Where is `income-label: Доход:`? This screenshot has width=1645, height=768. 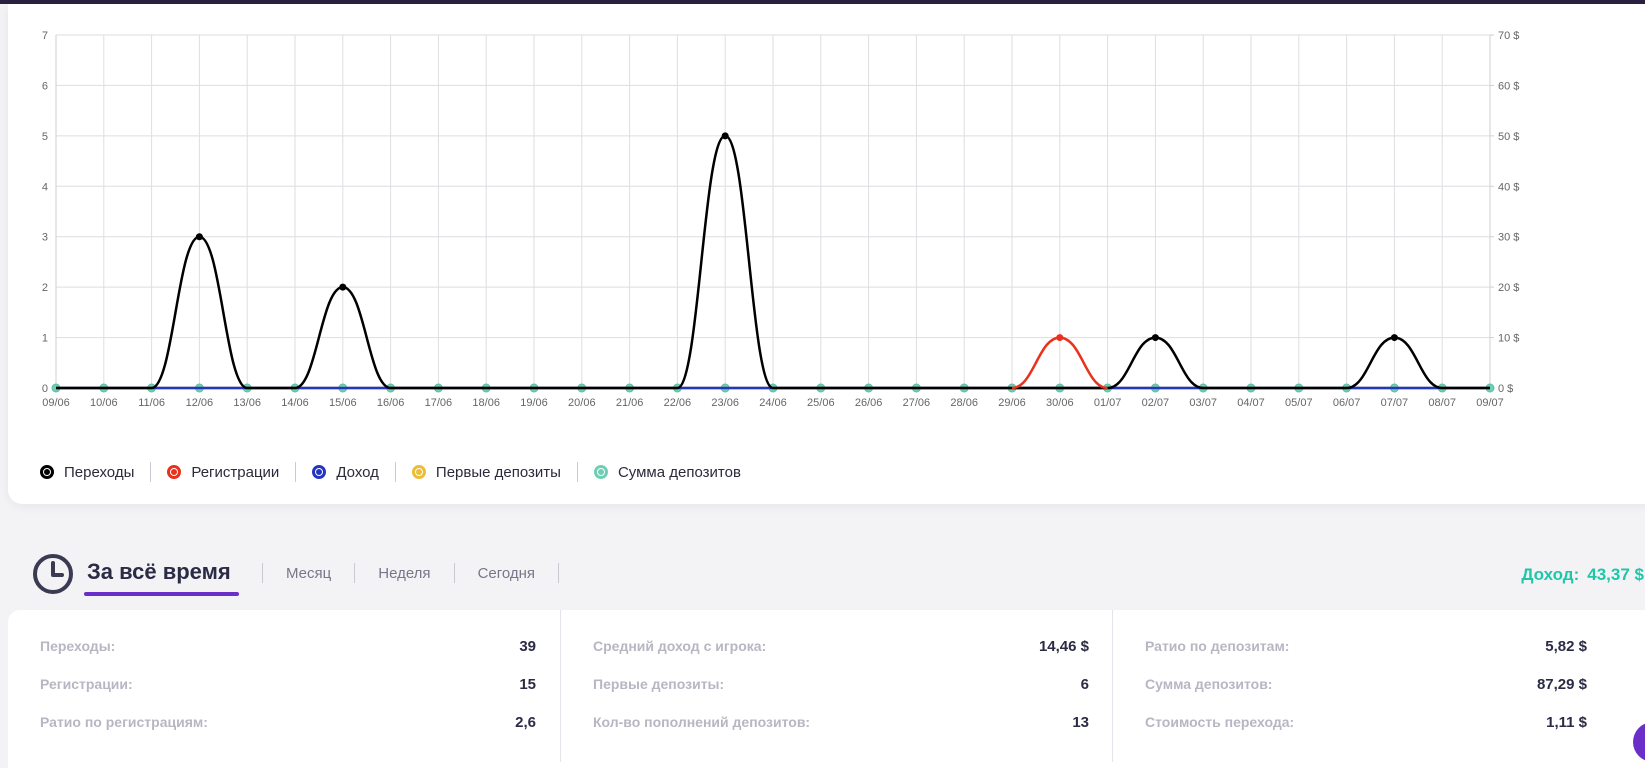
income-label: Доход: is located at coordinates (1550, 574).